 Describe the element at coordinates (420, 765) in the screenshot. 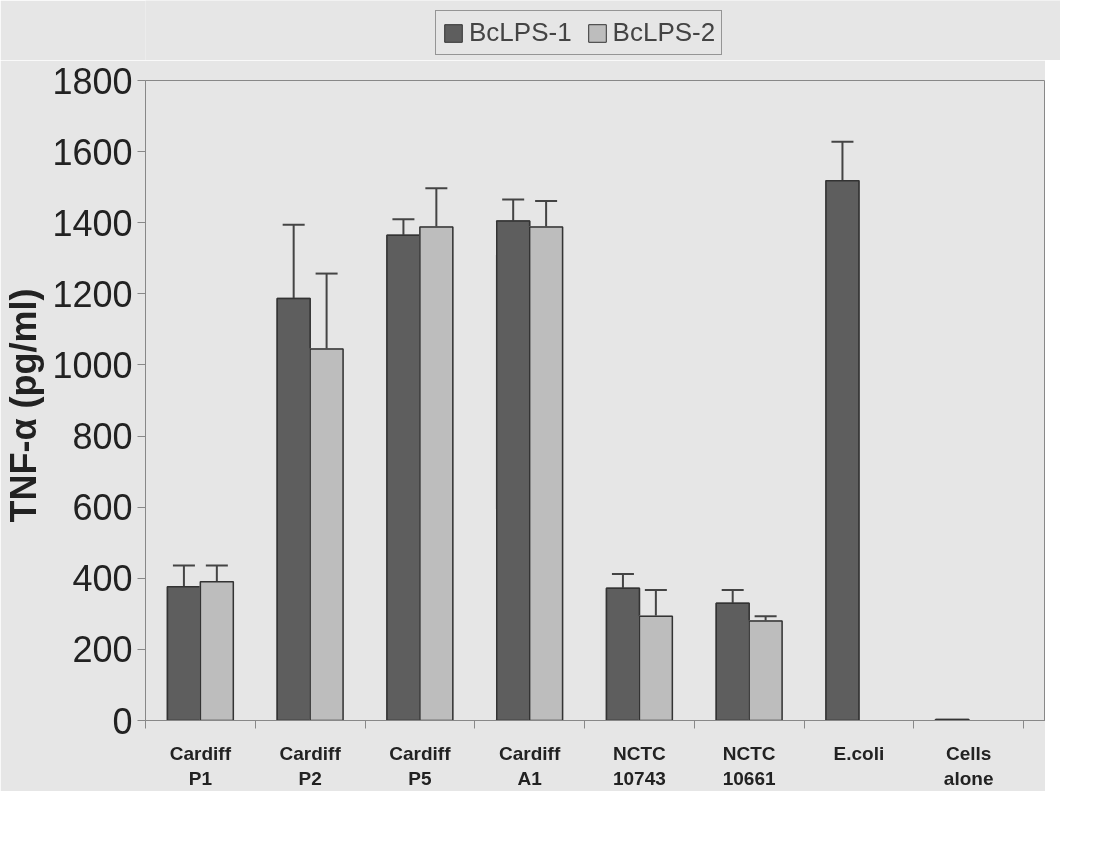

I see `x-tick-label: Cardiff P5` at that location.